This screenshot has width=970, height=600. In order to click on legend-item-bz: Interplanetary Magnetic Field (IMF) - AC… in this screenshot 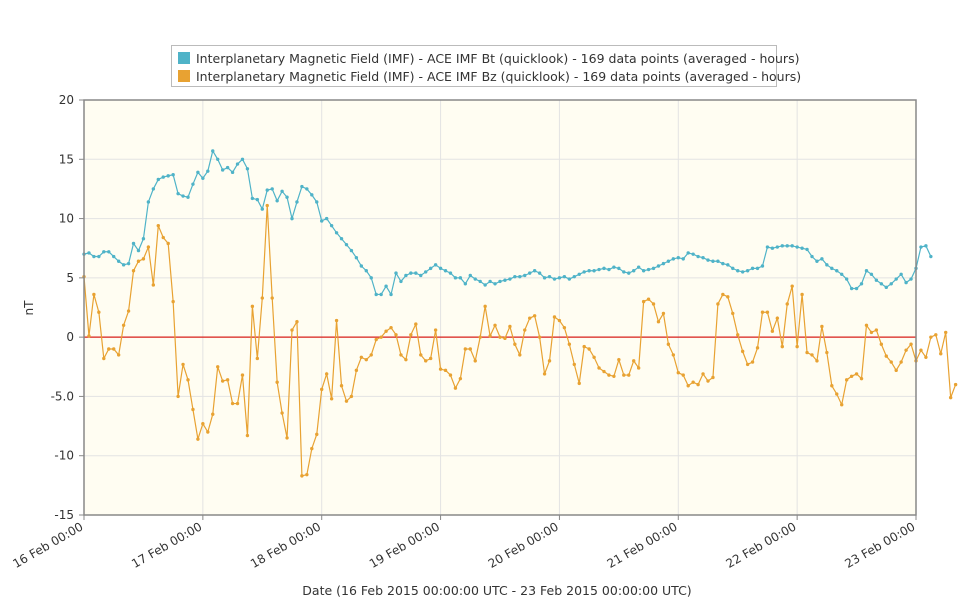, I will do `click(489, 76)`.